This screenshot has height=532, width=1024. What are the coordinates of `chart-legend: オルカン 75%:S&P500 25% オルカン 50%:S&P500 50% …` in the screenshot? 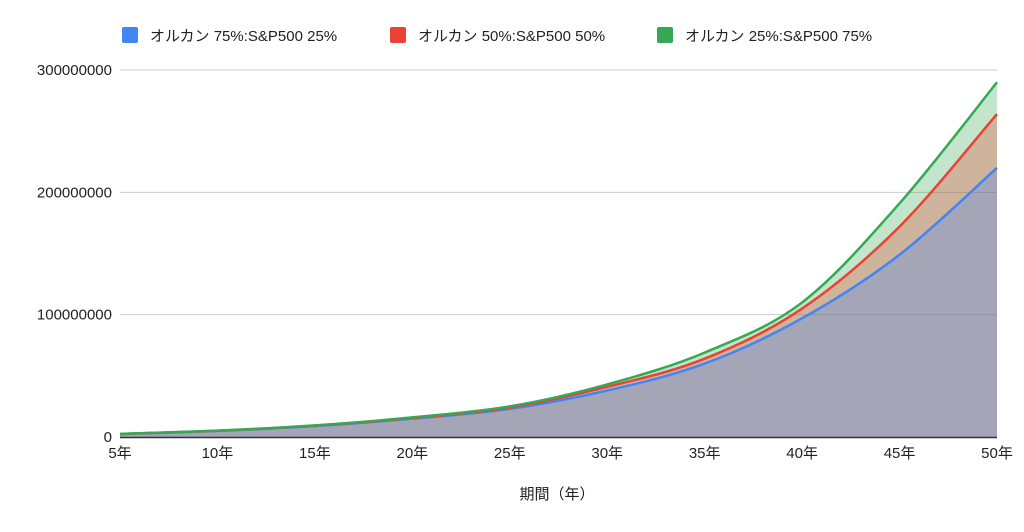 It's located at (512, 35).